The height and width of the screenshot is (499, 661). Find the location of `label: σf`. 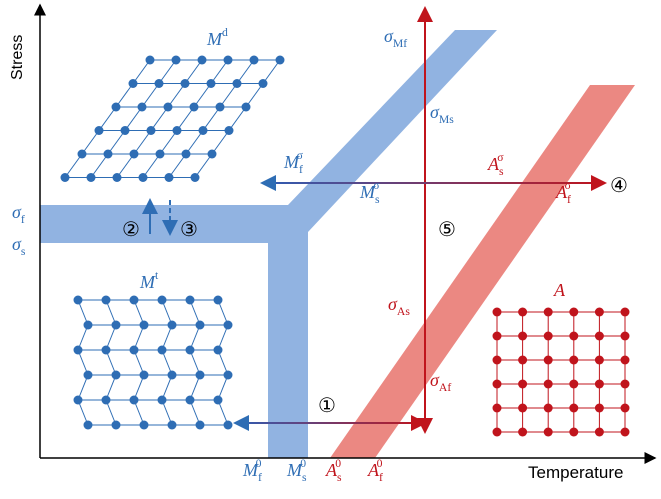

label: σf is located at coordinates (18, 214).